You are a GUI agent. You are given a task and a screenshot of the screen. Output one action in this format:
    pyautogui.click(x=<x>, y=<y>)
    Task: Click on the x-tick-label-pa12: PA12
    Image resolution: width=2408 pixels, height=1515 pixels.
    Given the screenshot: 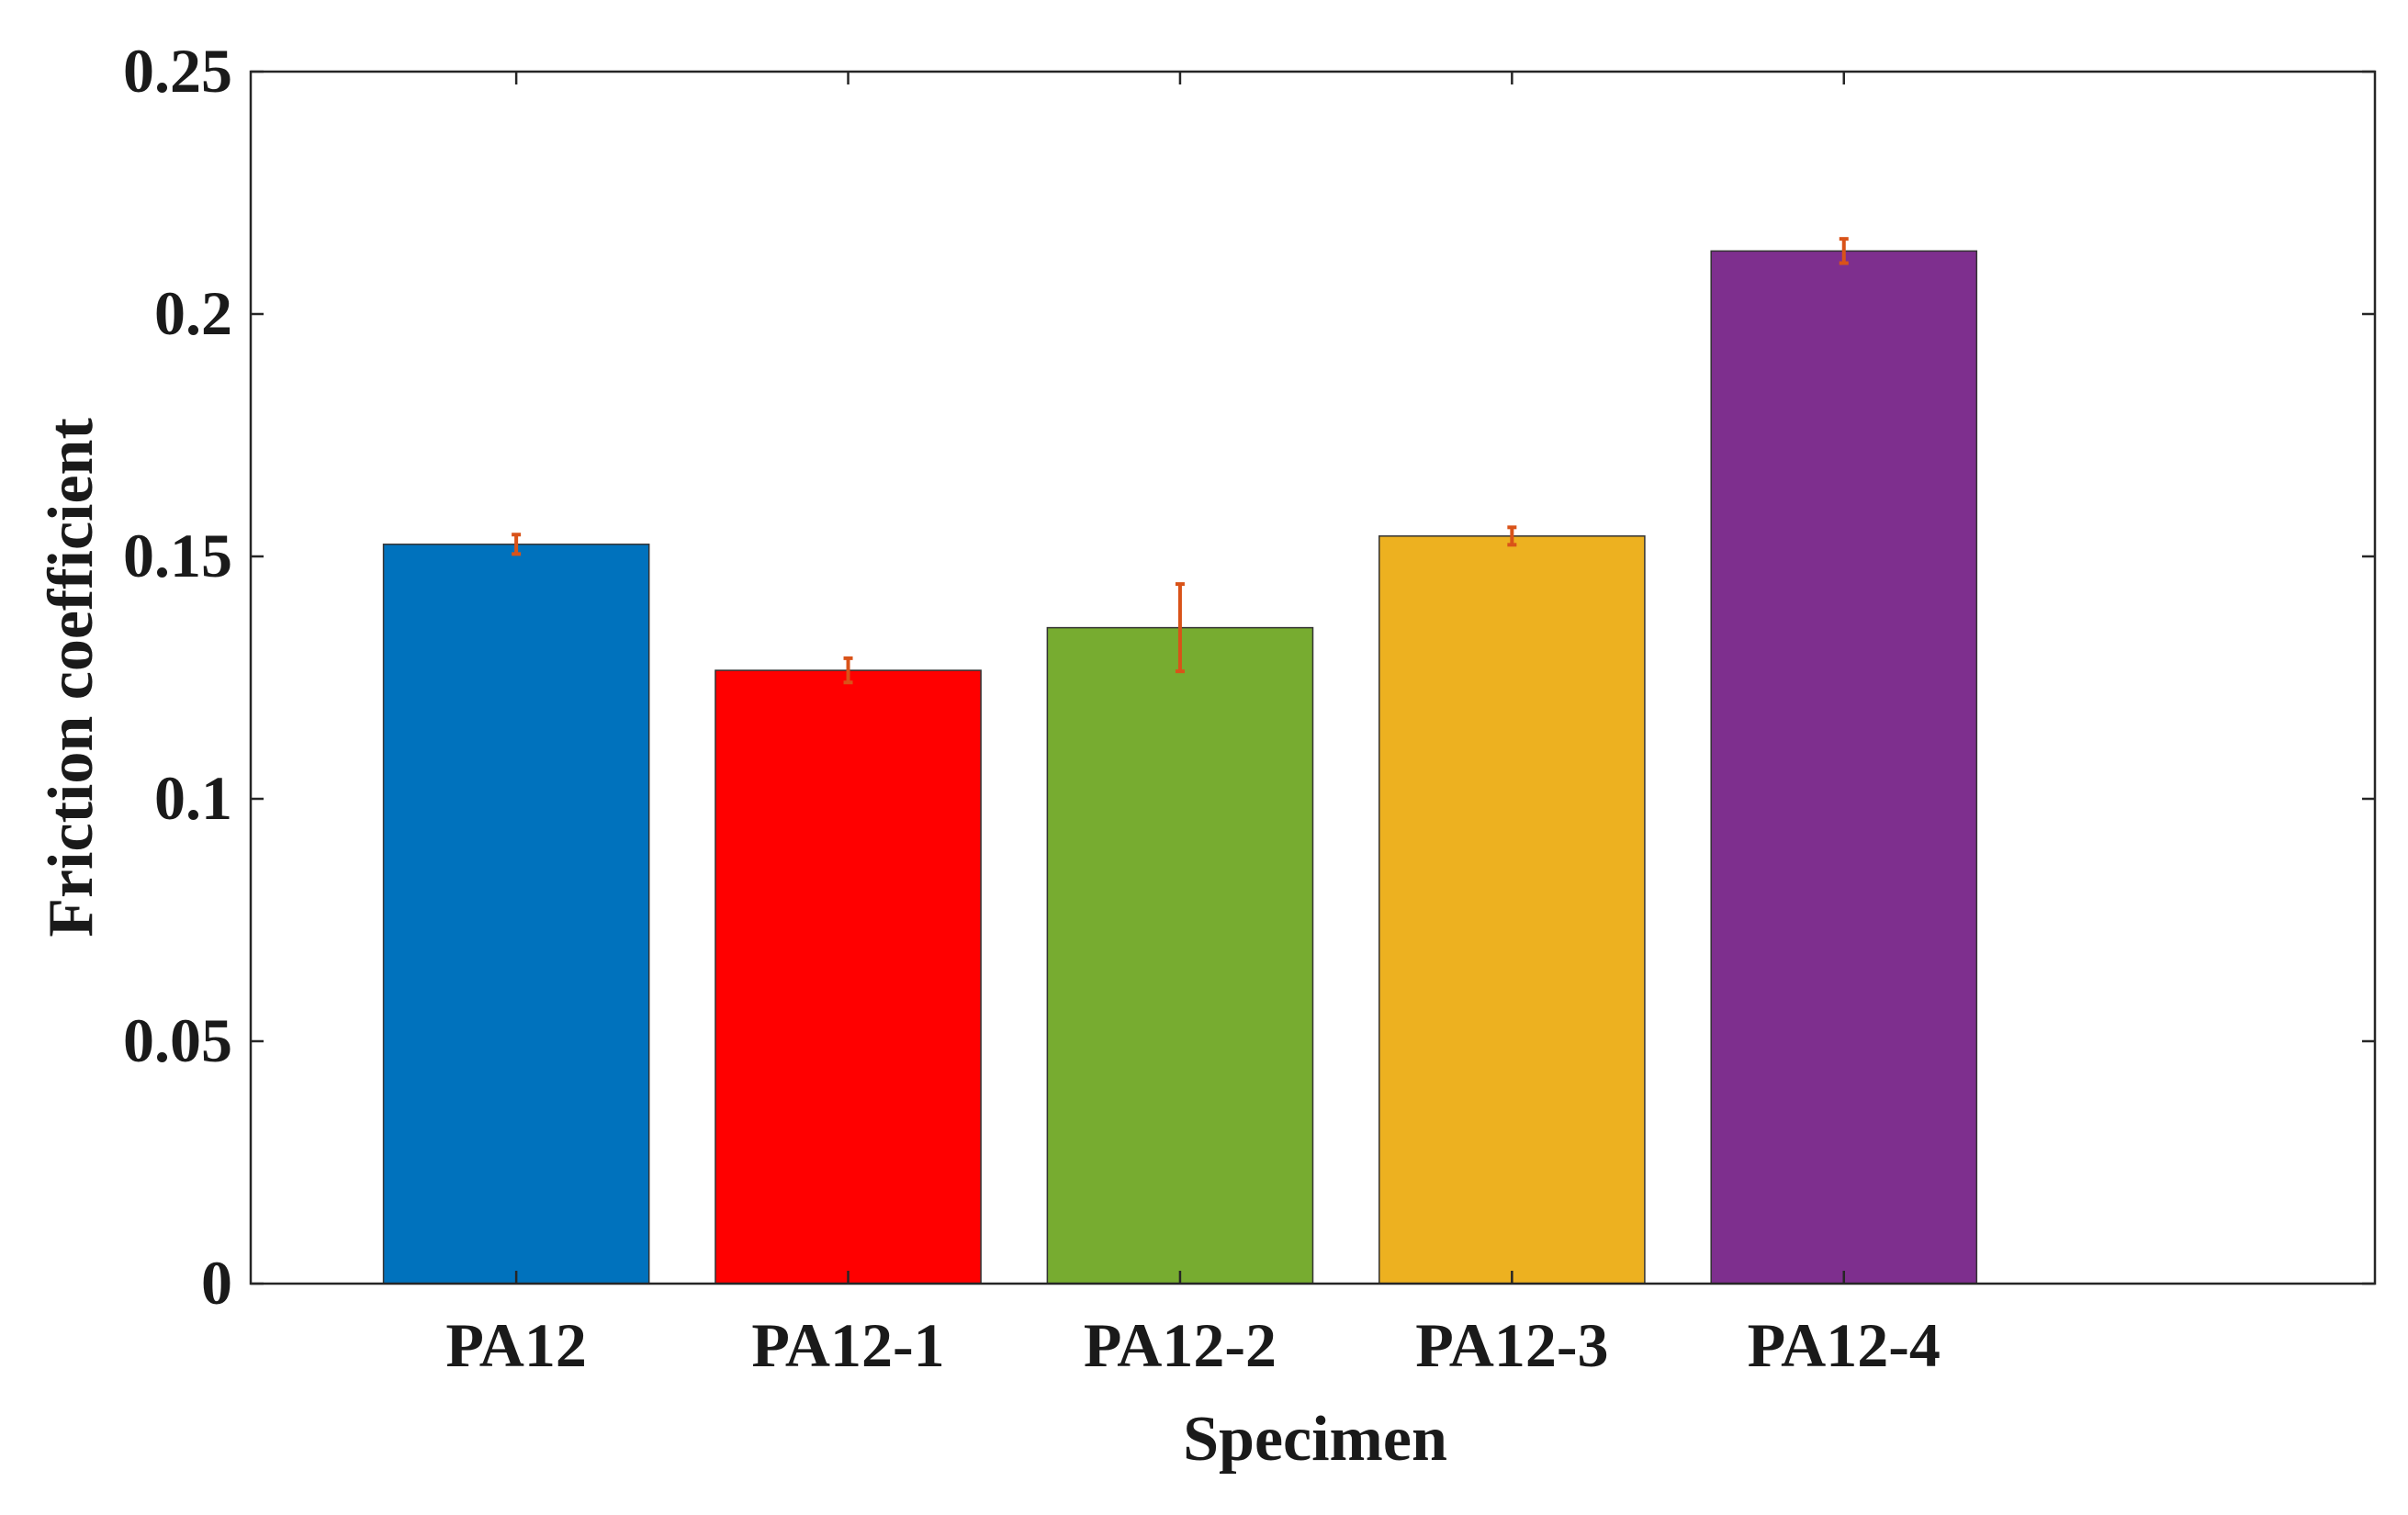 What is the action you would take?
    pyautogui.click(x=516, y=1345)
    